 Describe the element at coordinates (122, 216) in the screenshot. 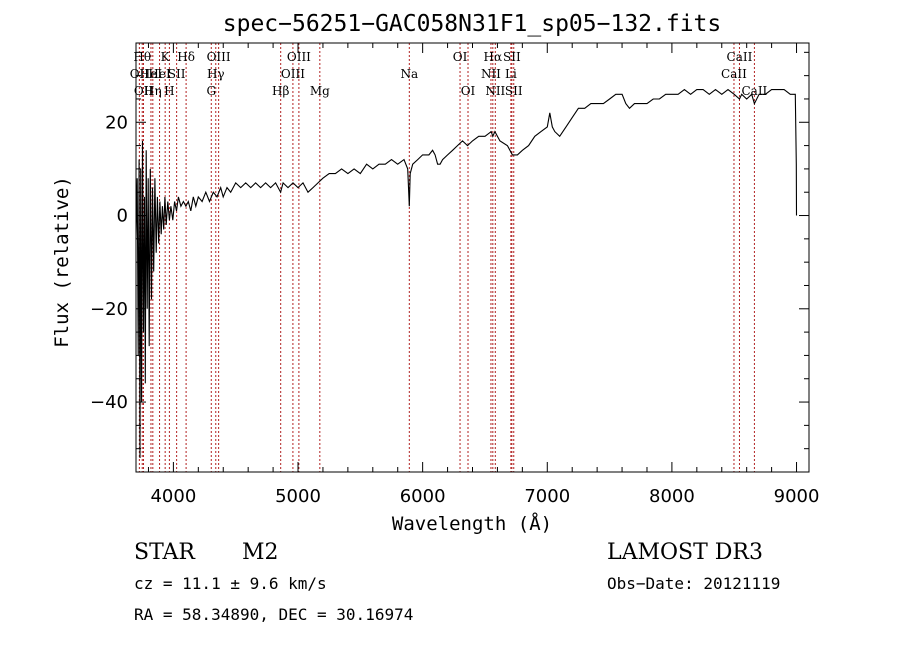

I see `y-tick-label-2: 0` at that location.